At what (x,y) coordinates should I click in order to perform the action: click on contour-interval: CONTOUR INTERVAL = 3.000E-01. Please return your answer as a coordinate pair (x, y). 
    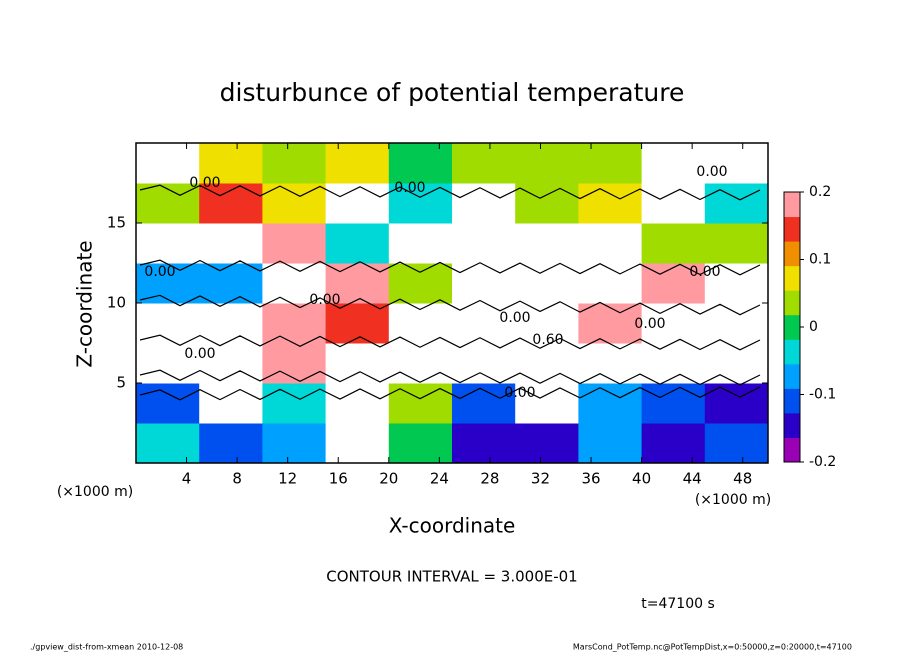
    Looking at the image, I should click on (451, 577).